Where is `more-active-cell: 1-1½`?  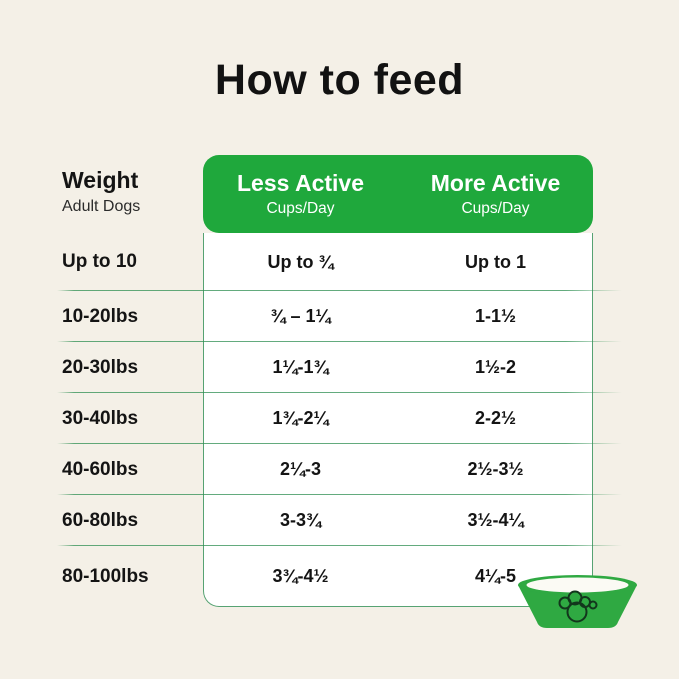
more-active-cell: 1-1½ is located at coordinates (495, 316).